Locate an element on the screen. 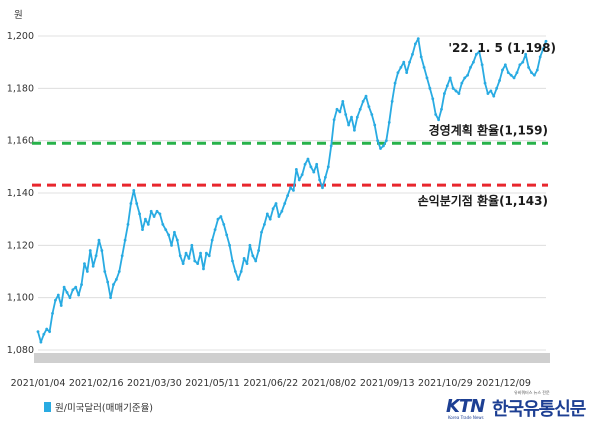 This screenshot has height=426, width=591. x-tick-label: 2021/09/13 is located at coordinates (387, 383).